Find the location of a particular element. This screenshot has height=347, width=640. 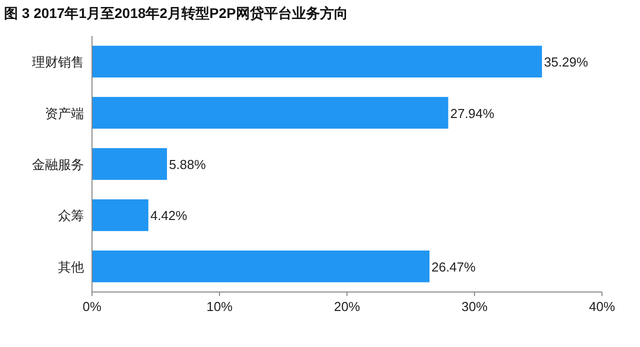

category-label: 金融服务 is located at coordinates (58, 164).